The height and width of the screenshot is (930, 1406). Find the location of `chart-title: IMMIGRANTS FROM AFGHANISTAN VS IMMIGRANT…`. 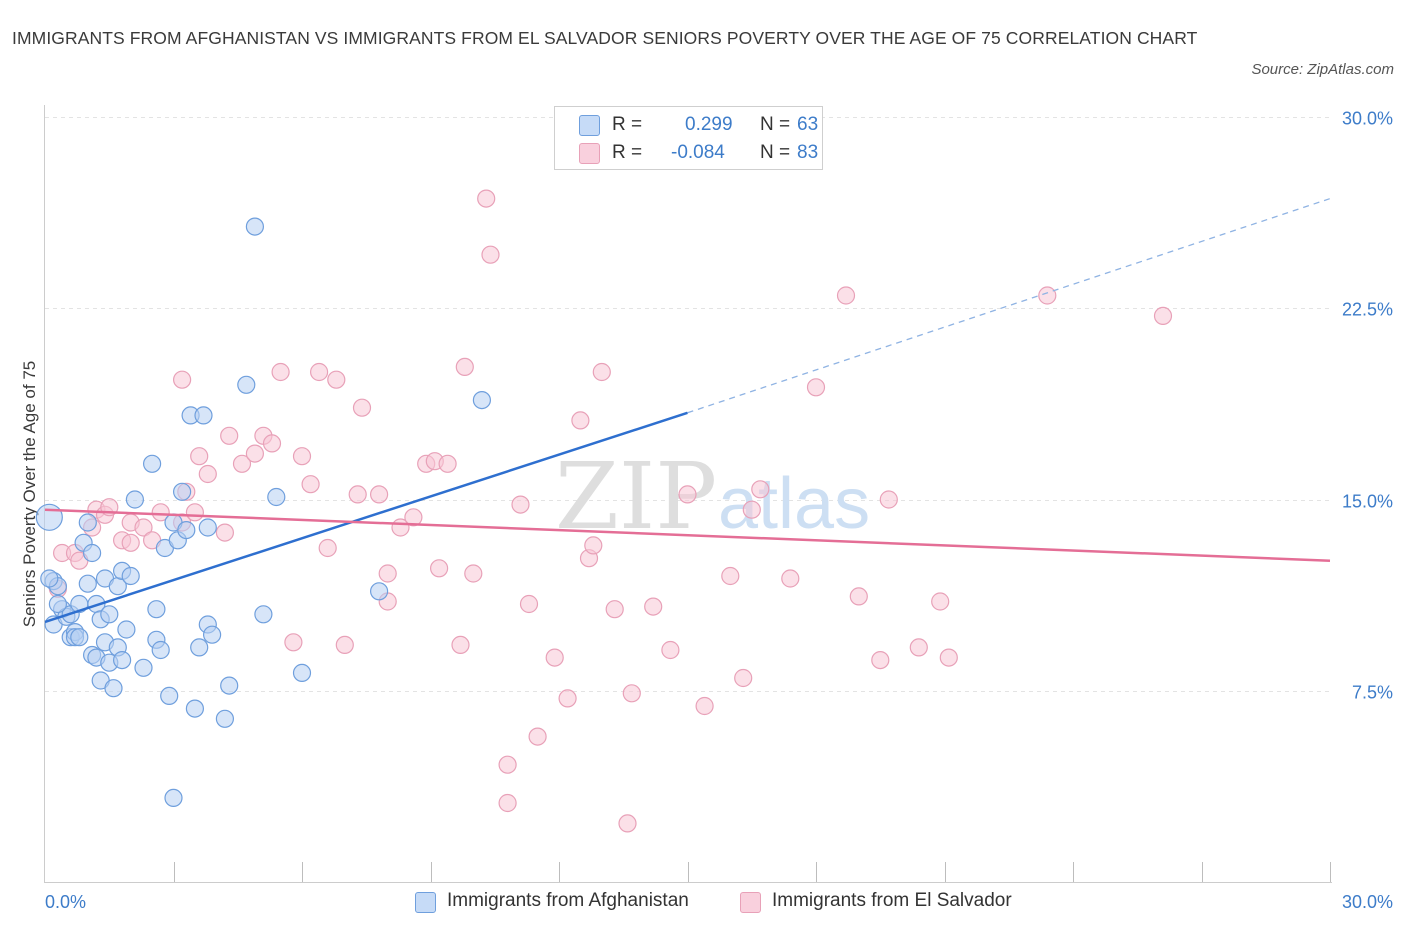

chart-title: IMMIGRANTS FROM AFGHANISTAN VS IMMIGRANT… is located at coordinates (605, 38).